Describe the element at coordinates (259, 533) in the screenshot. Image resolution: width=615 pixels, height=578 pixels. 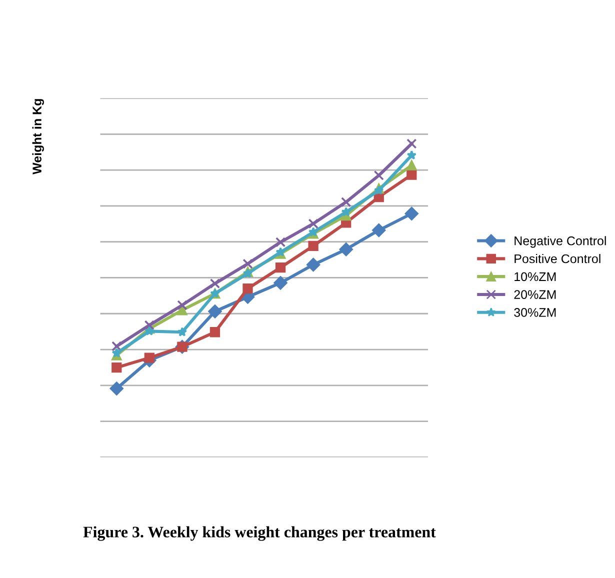
I see `caption: Figure 3. Weekly kids weight changes per treatment` at that location.